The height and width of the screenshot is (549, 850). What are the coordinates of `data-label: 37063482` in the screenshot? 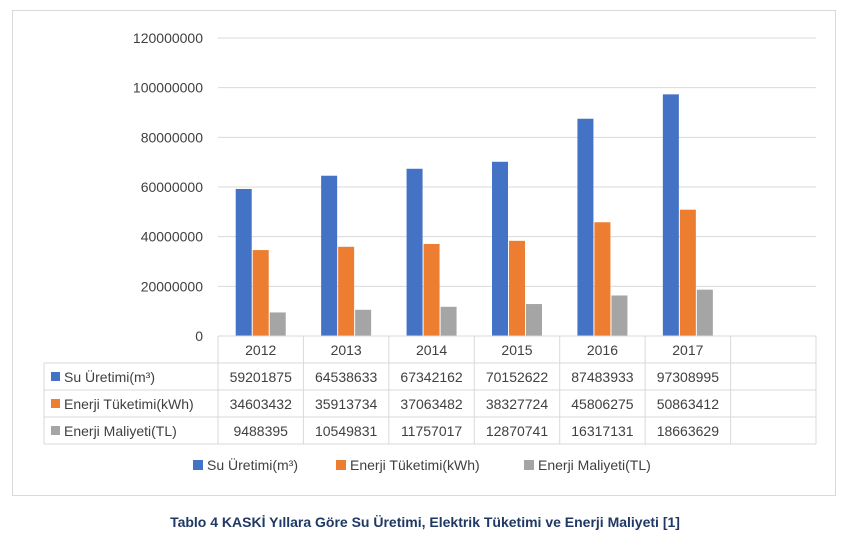 It's located at (431, 404).